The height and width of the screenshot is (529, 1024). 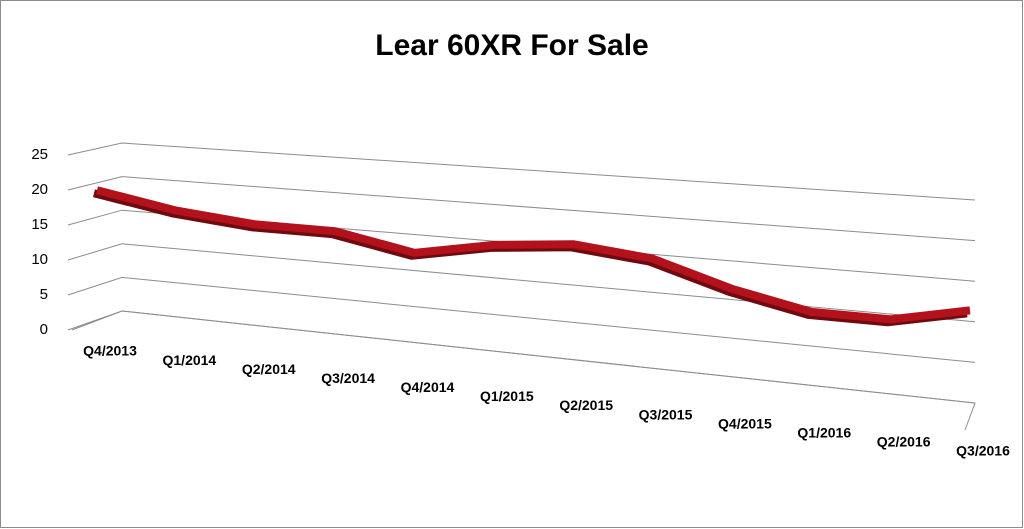 I want to click on x-tick-label: Q2/2014, so click(x=269, y=369).